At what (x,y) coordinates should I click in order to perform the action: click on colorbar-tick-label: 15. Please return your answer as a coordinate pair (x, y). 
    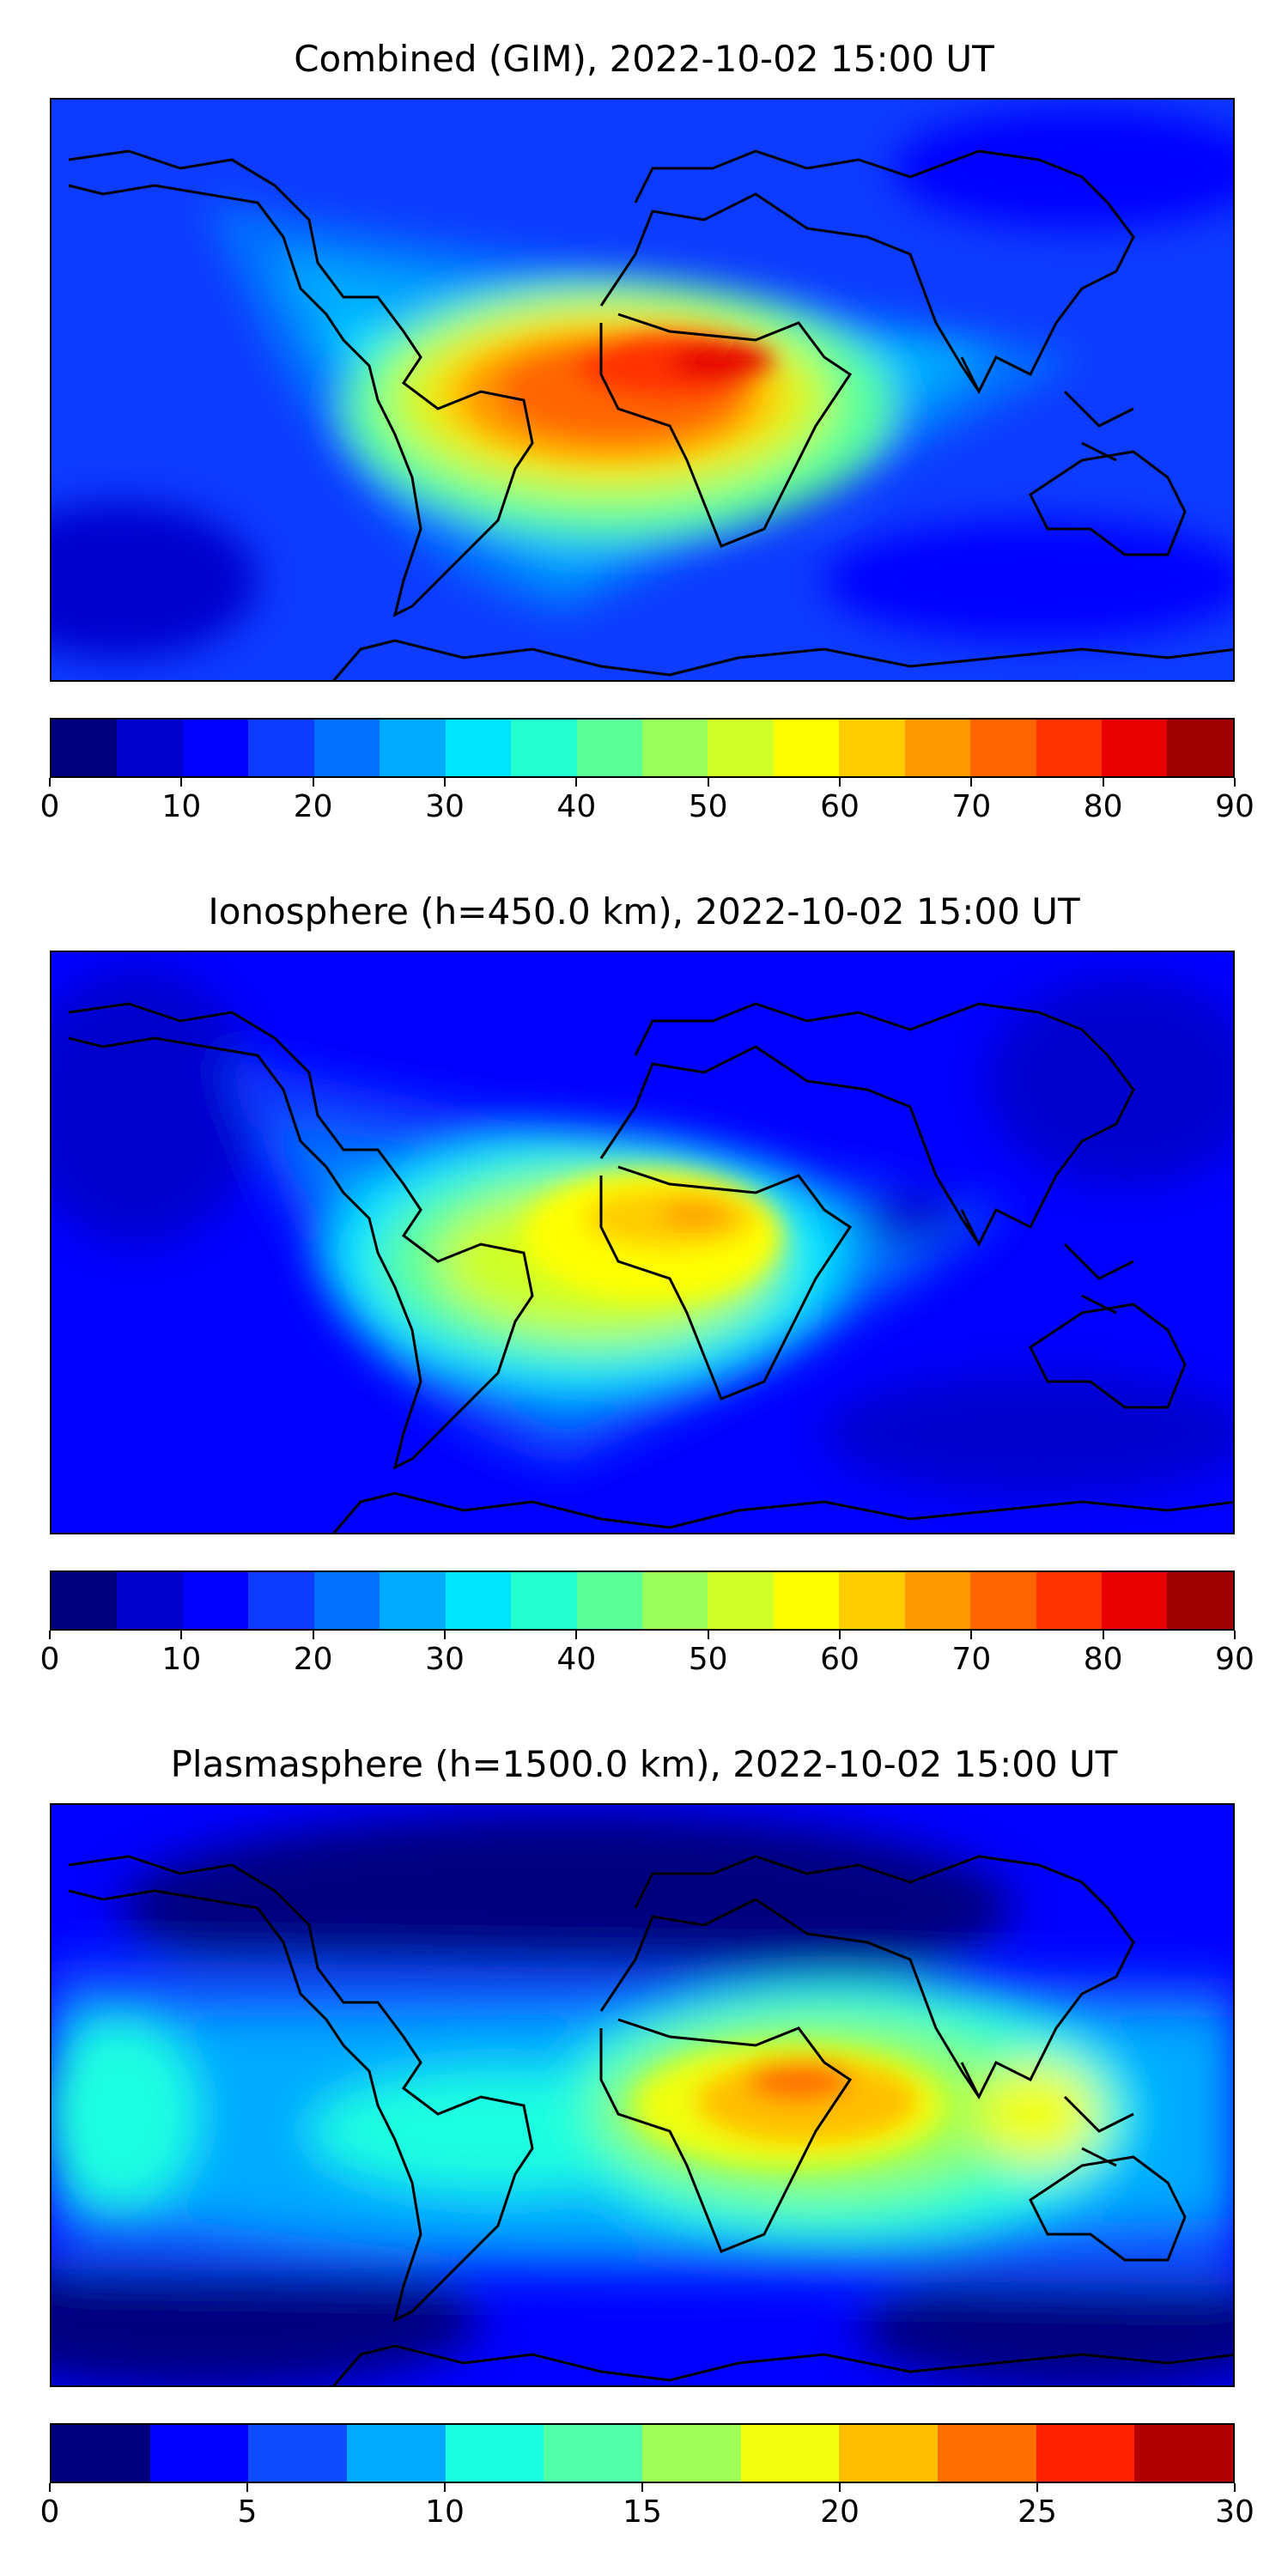
    Looking at the image, I should click on (642, 2512).